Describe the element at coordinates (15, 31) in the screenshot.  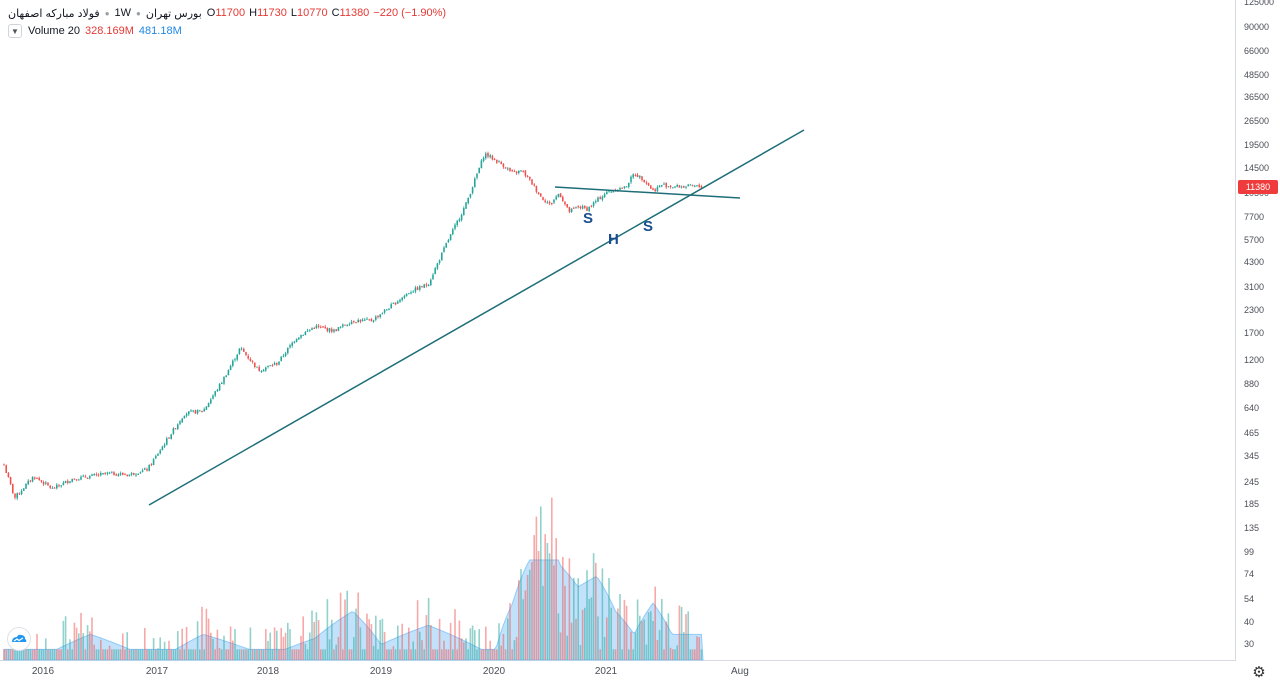
I see `chevron-down-icon: ▼` at that location.